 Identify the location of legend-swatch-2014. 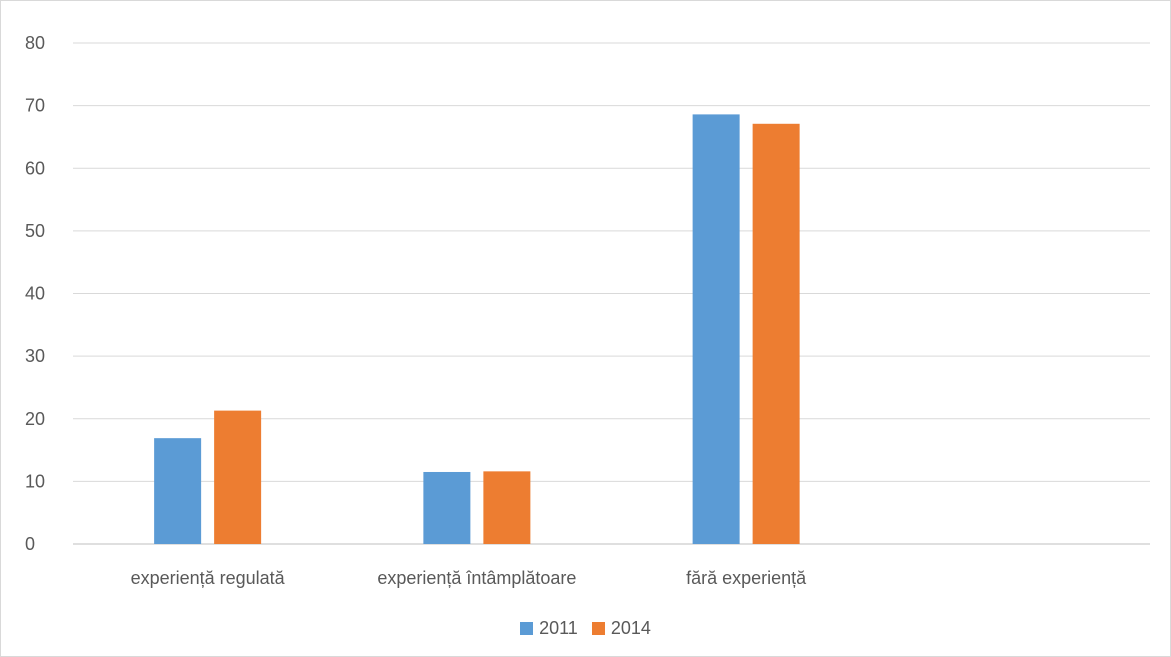
(598, 628).